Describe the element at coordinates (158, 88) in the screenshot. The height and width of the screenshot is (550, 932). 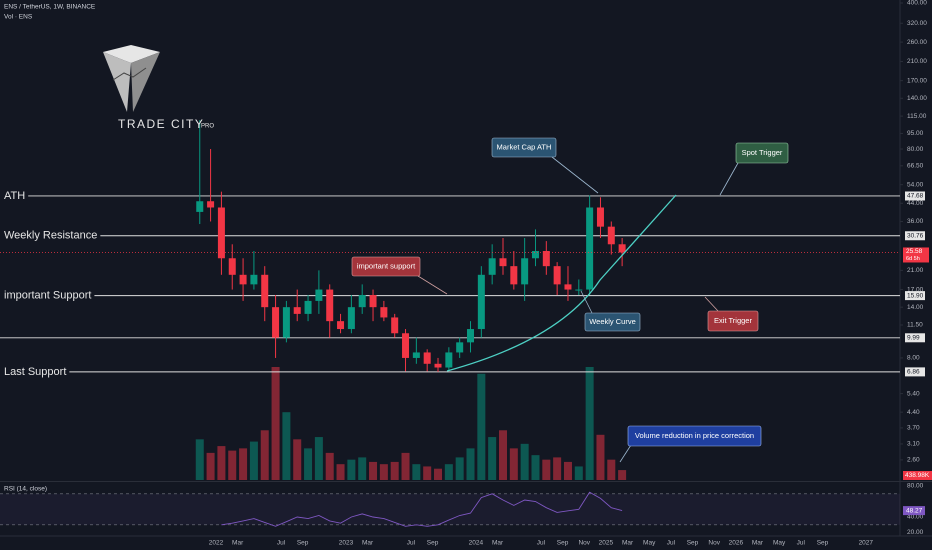
I see `logo: TRADE CITY PRO` at that location.